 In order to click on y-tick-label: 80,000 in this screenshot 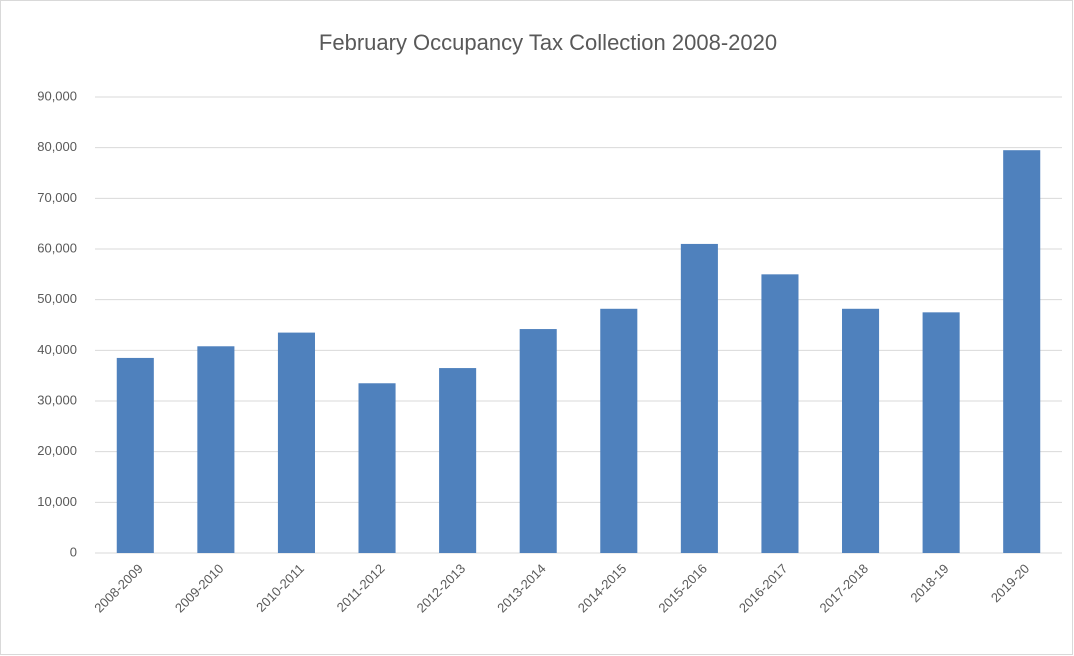, I will do `click(57, 146)`.